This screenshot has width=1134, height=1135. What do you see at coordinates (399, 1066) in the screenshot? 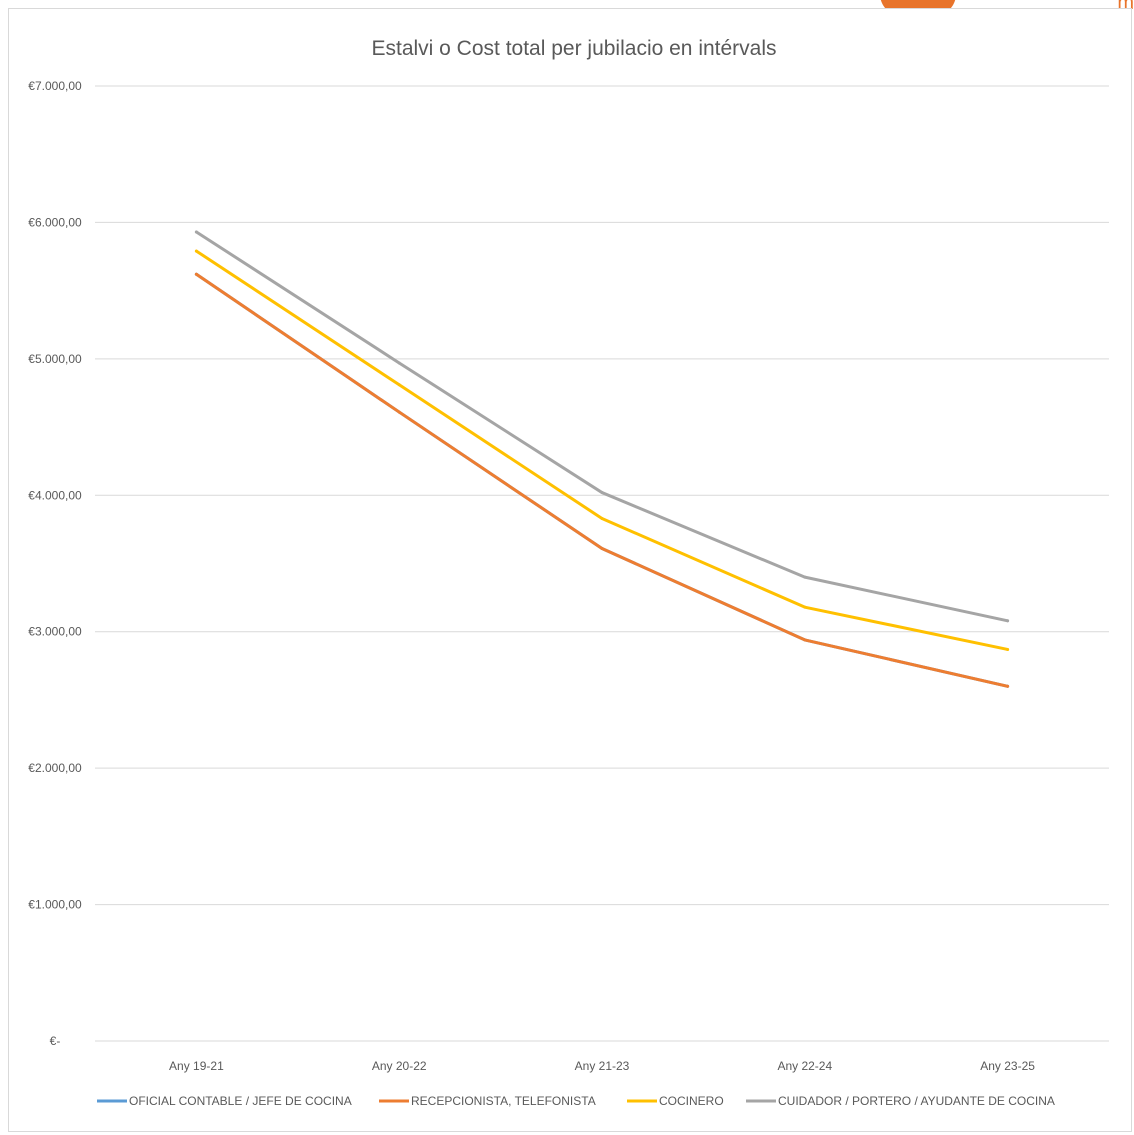
I see `x-tick-label: Any 20-22` at bounding box center [399, 1066].